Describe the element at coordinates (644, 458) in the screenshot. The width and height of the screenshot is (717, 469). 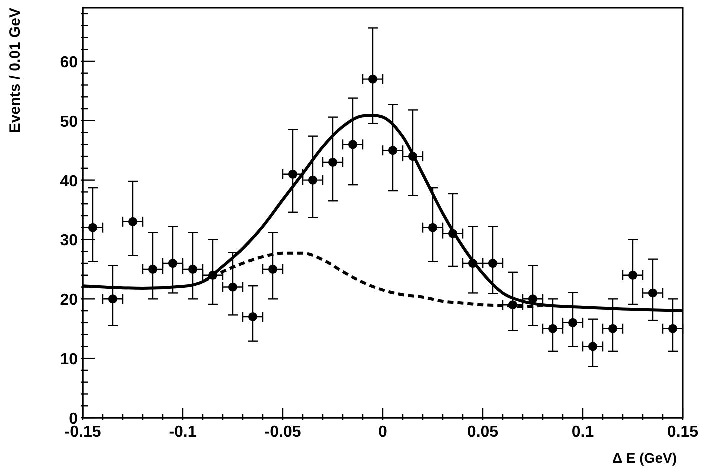
I see `x-axis-title: Δ E (GeV)` at that location.